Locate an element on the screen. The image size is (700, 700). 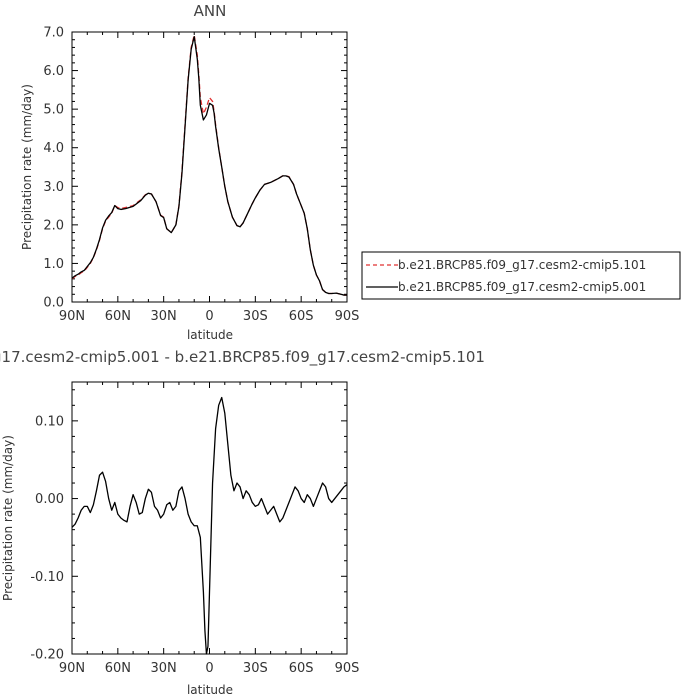
top-y-axis-label: Precipitation rate (mm/day) is located at coordinates (27, 167).